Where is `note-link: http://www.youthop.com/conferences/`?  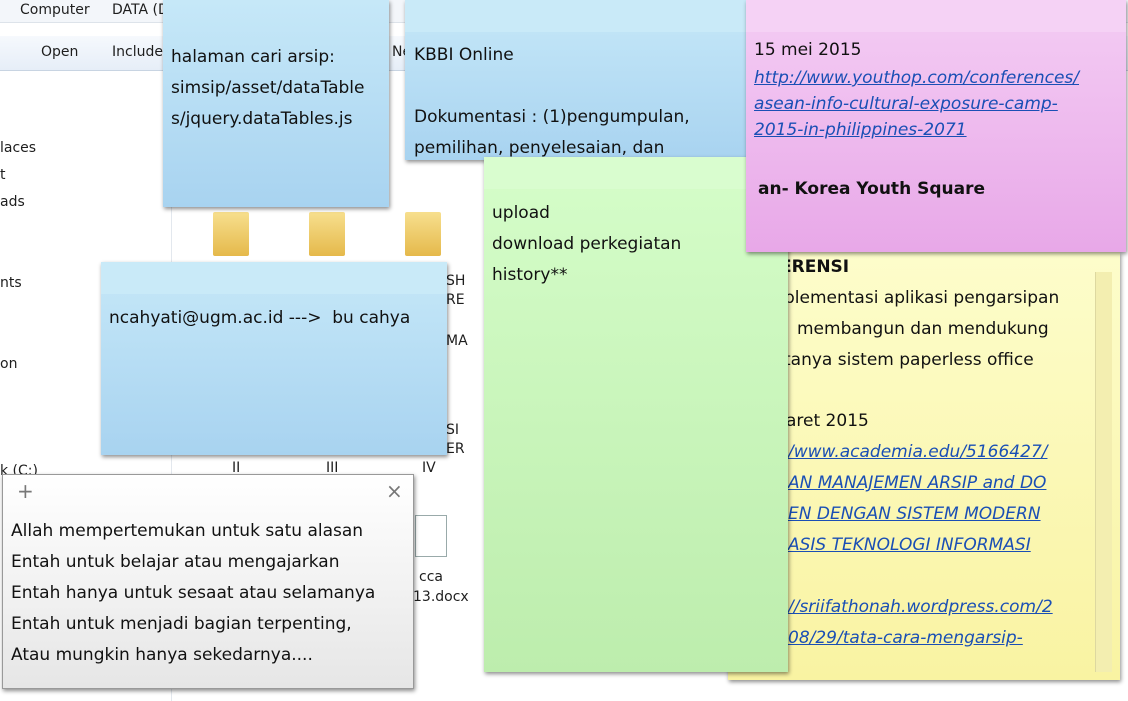
note-link: http://www.youthop.com/conferences/ is located at coordinates (916, 78).